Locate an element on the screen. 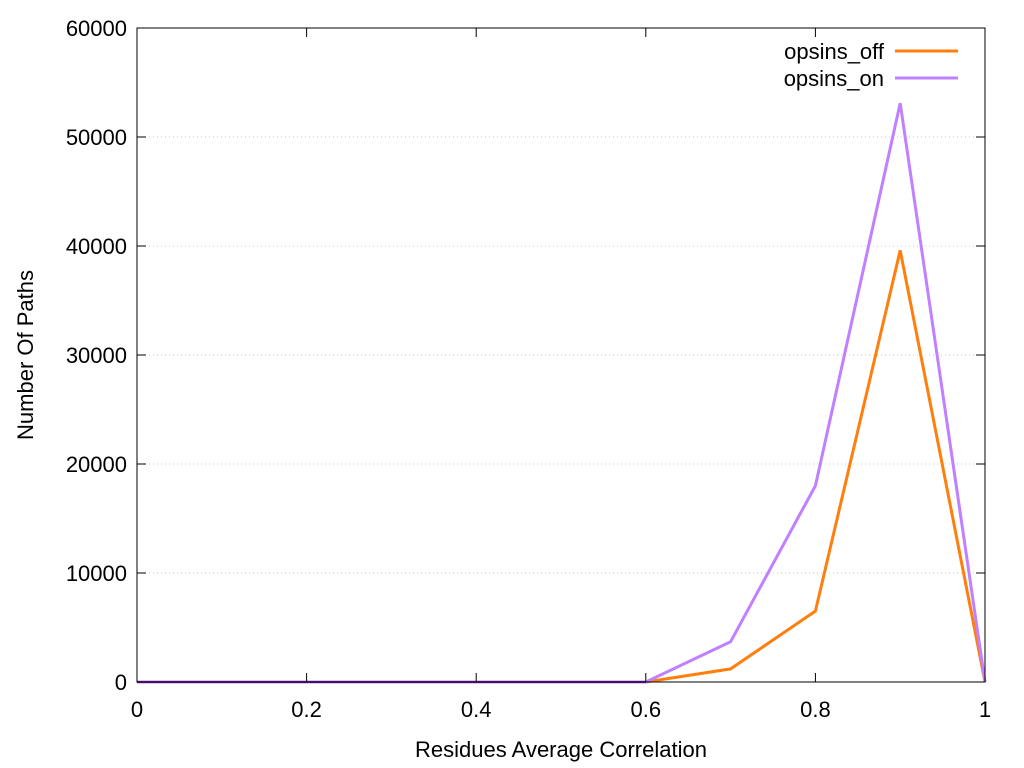 Image resolution: width=1024 pixels, height=768 pixels. y-tick-label: 50000 is located at coordinates (96, 137).